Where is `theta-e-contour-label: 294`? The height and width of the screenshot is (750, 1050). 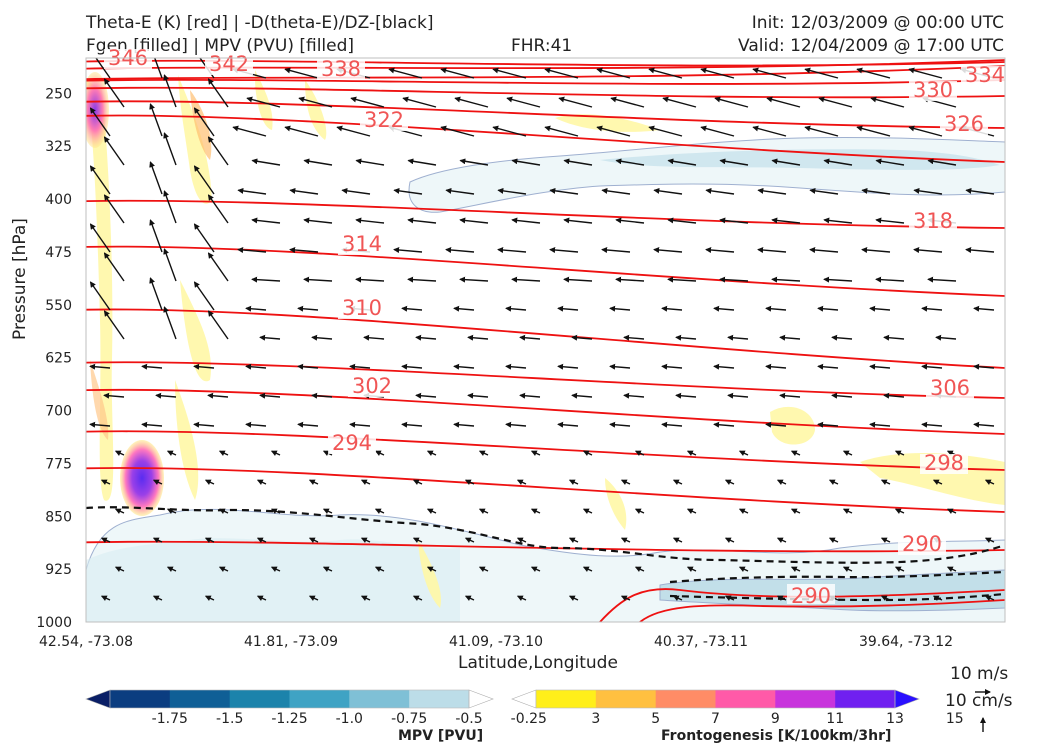
theta-e-contour-label: 294 is located at coordinates (352, 443).